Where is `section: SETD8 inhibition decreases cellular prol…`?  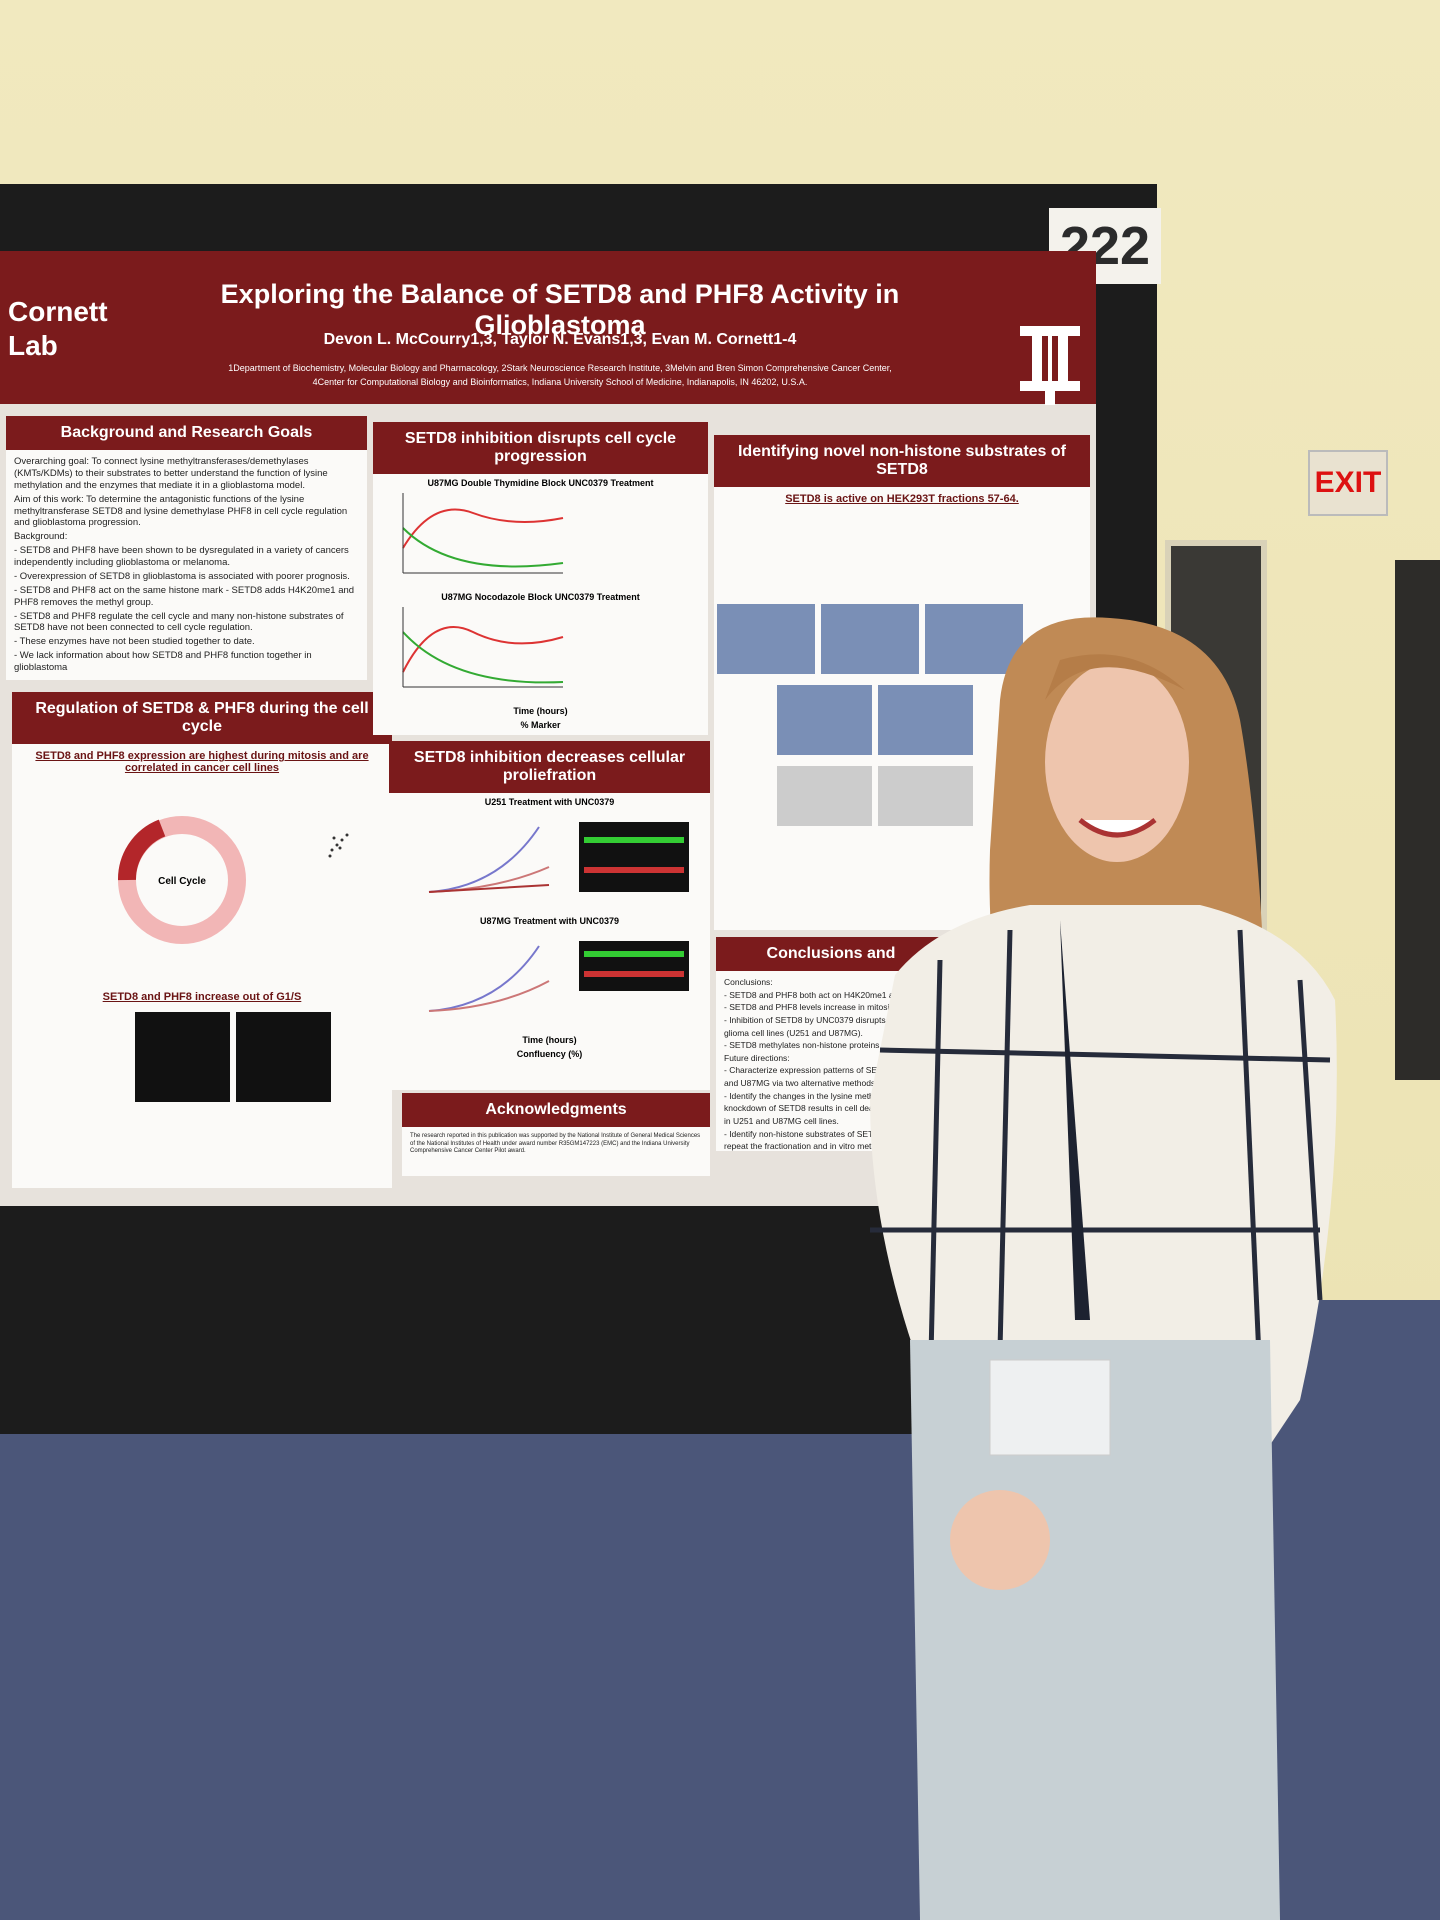
section: SETD8 inhibition decreases cellular prol… is located at coordinates (549, 915).